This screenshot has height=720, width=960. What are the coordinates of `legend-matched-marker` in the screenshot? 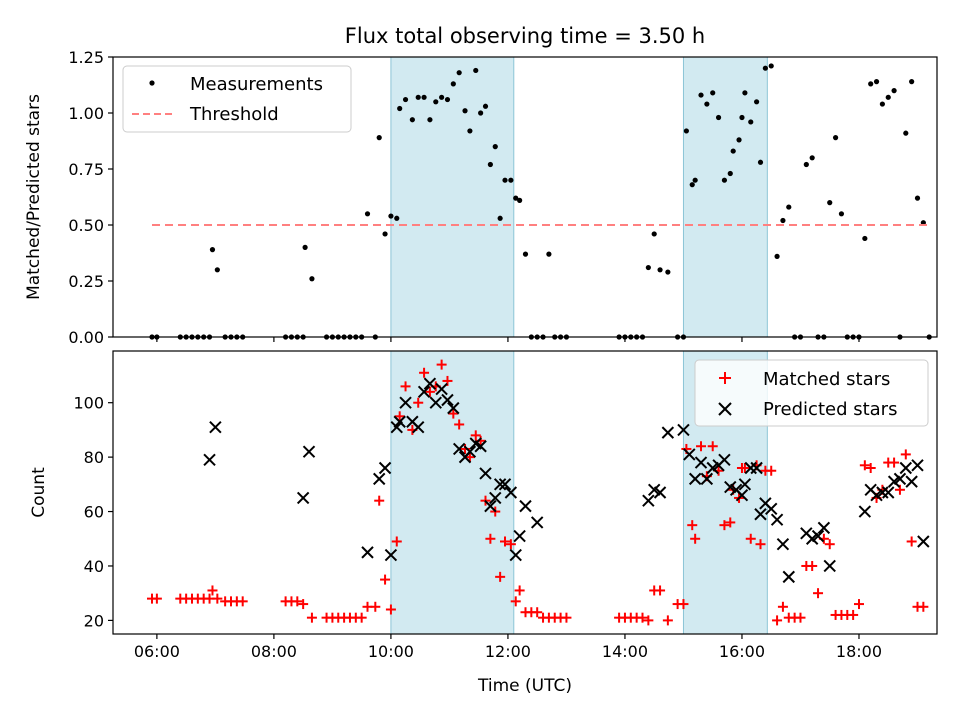 It's located at (725, 378).